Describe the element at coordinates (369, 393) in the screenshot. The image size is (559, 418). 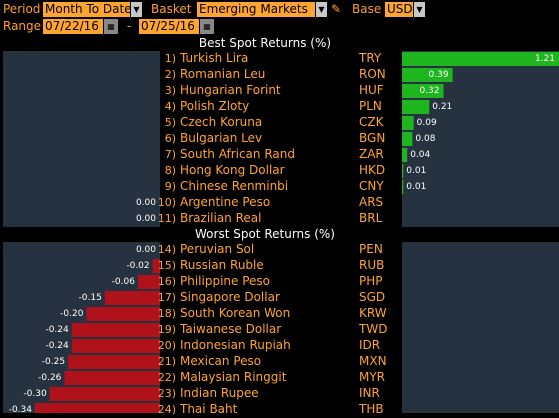
I see `currency-code-inr: INR` at that location.